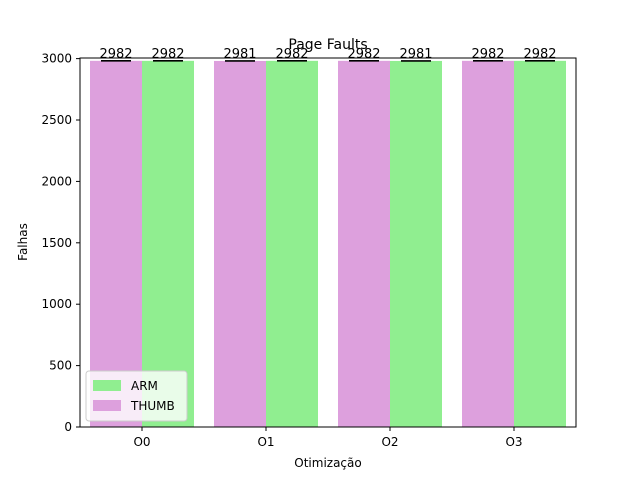 The image size is (640, 480). I want to click on x-tick-label-o3: O3, so click(513, 442).